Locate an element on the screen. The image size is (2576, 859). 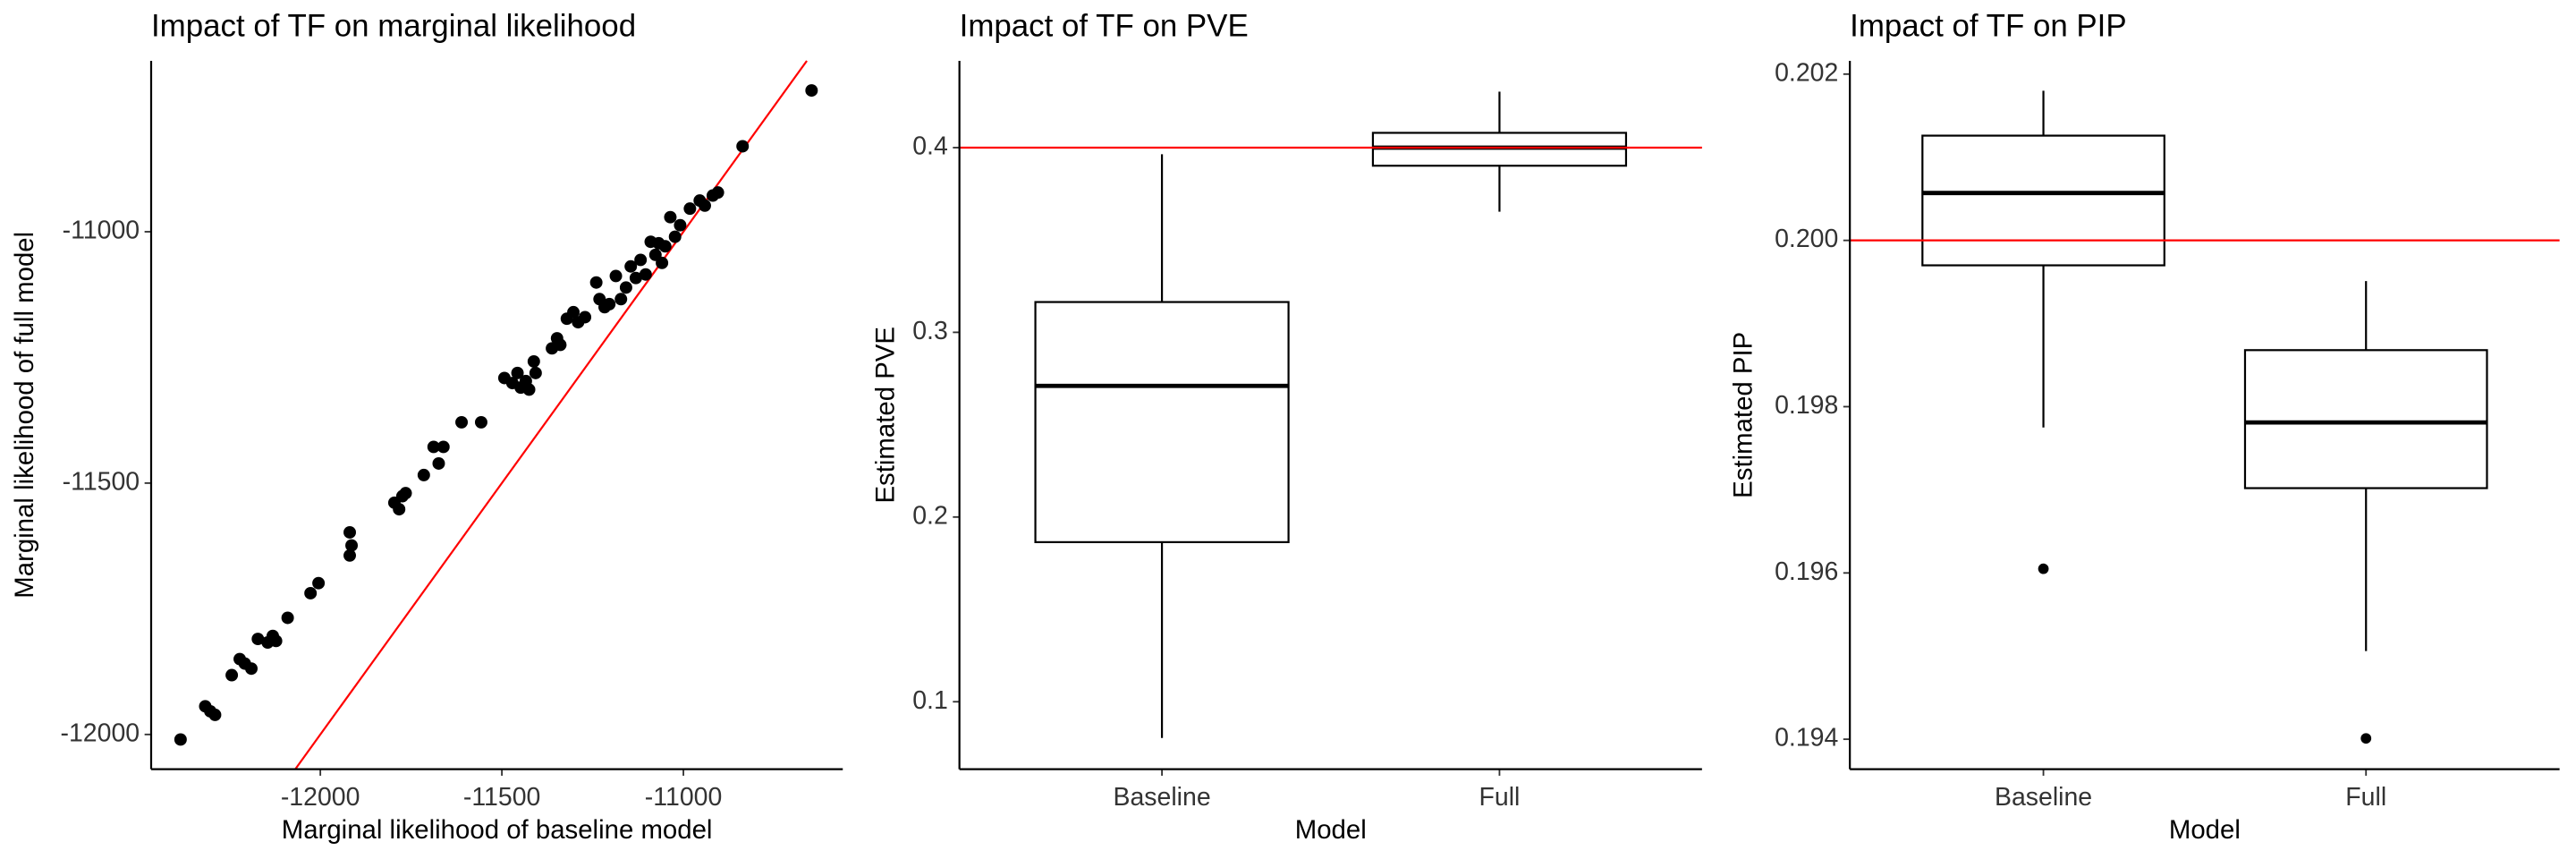
y-tick-label: 0.200 is located at coordinates (1806, 239).